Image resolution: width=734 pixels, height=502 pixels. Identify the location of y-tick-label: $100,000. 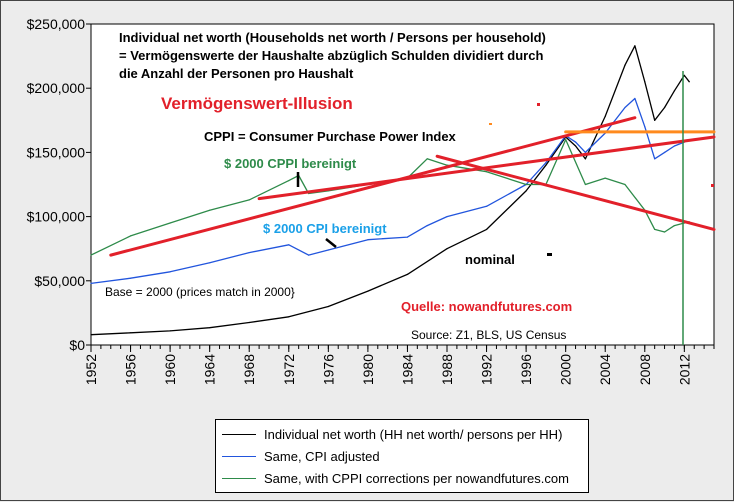
(56, 217).